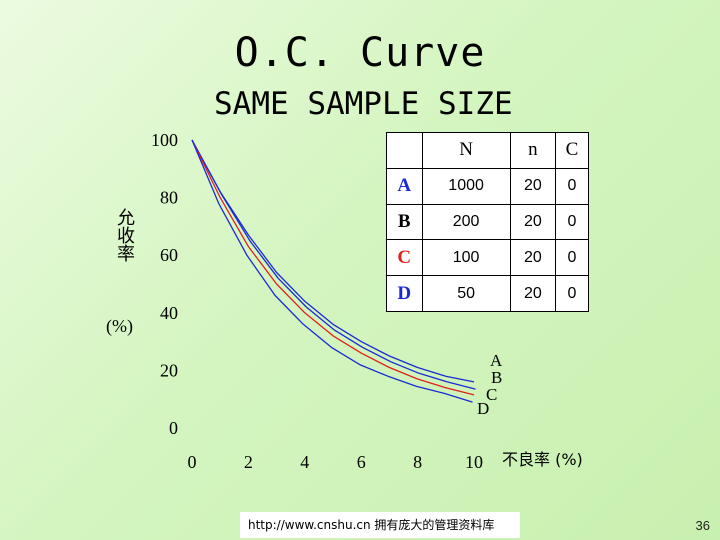 The height and width of the screenshot is (540, 720). I want to click on table-header-cell: C, so click(572, 150).